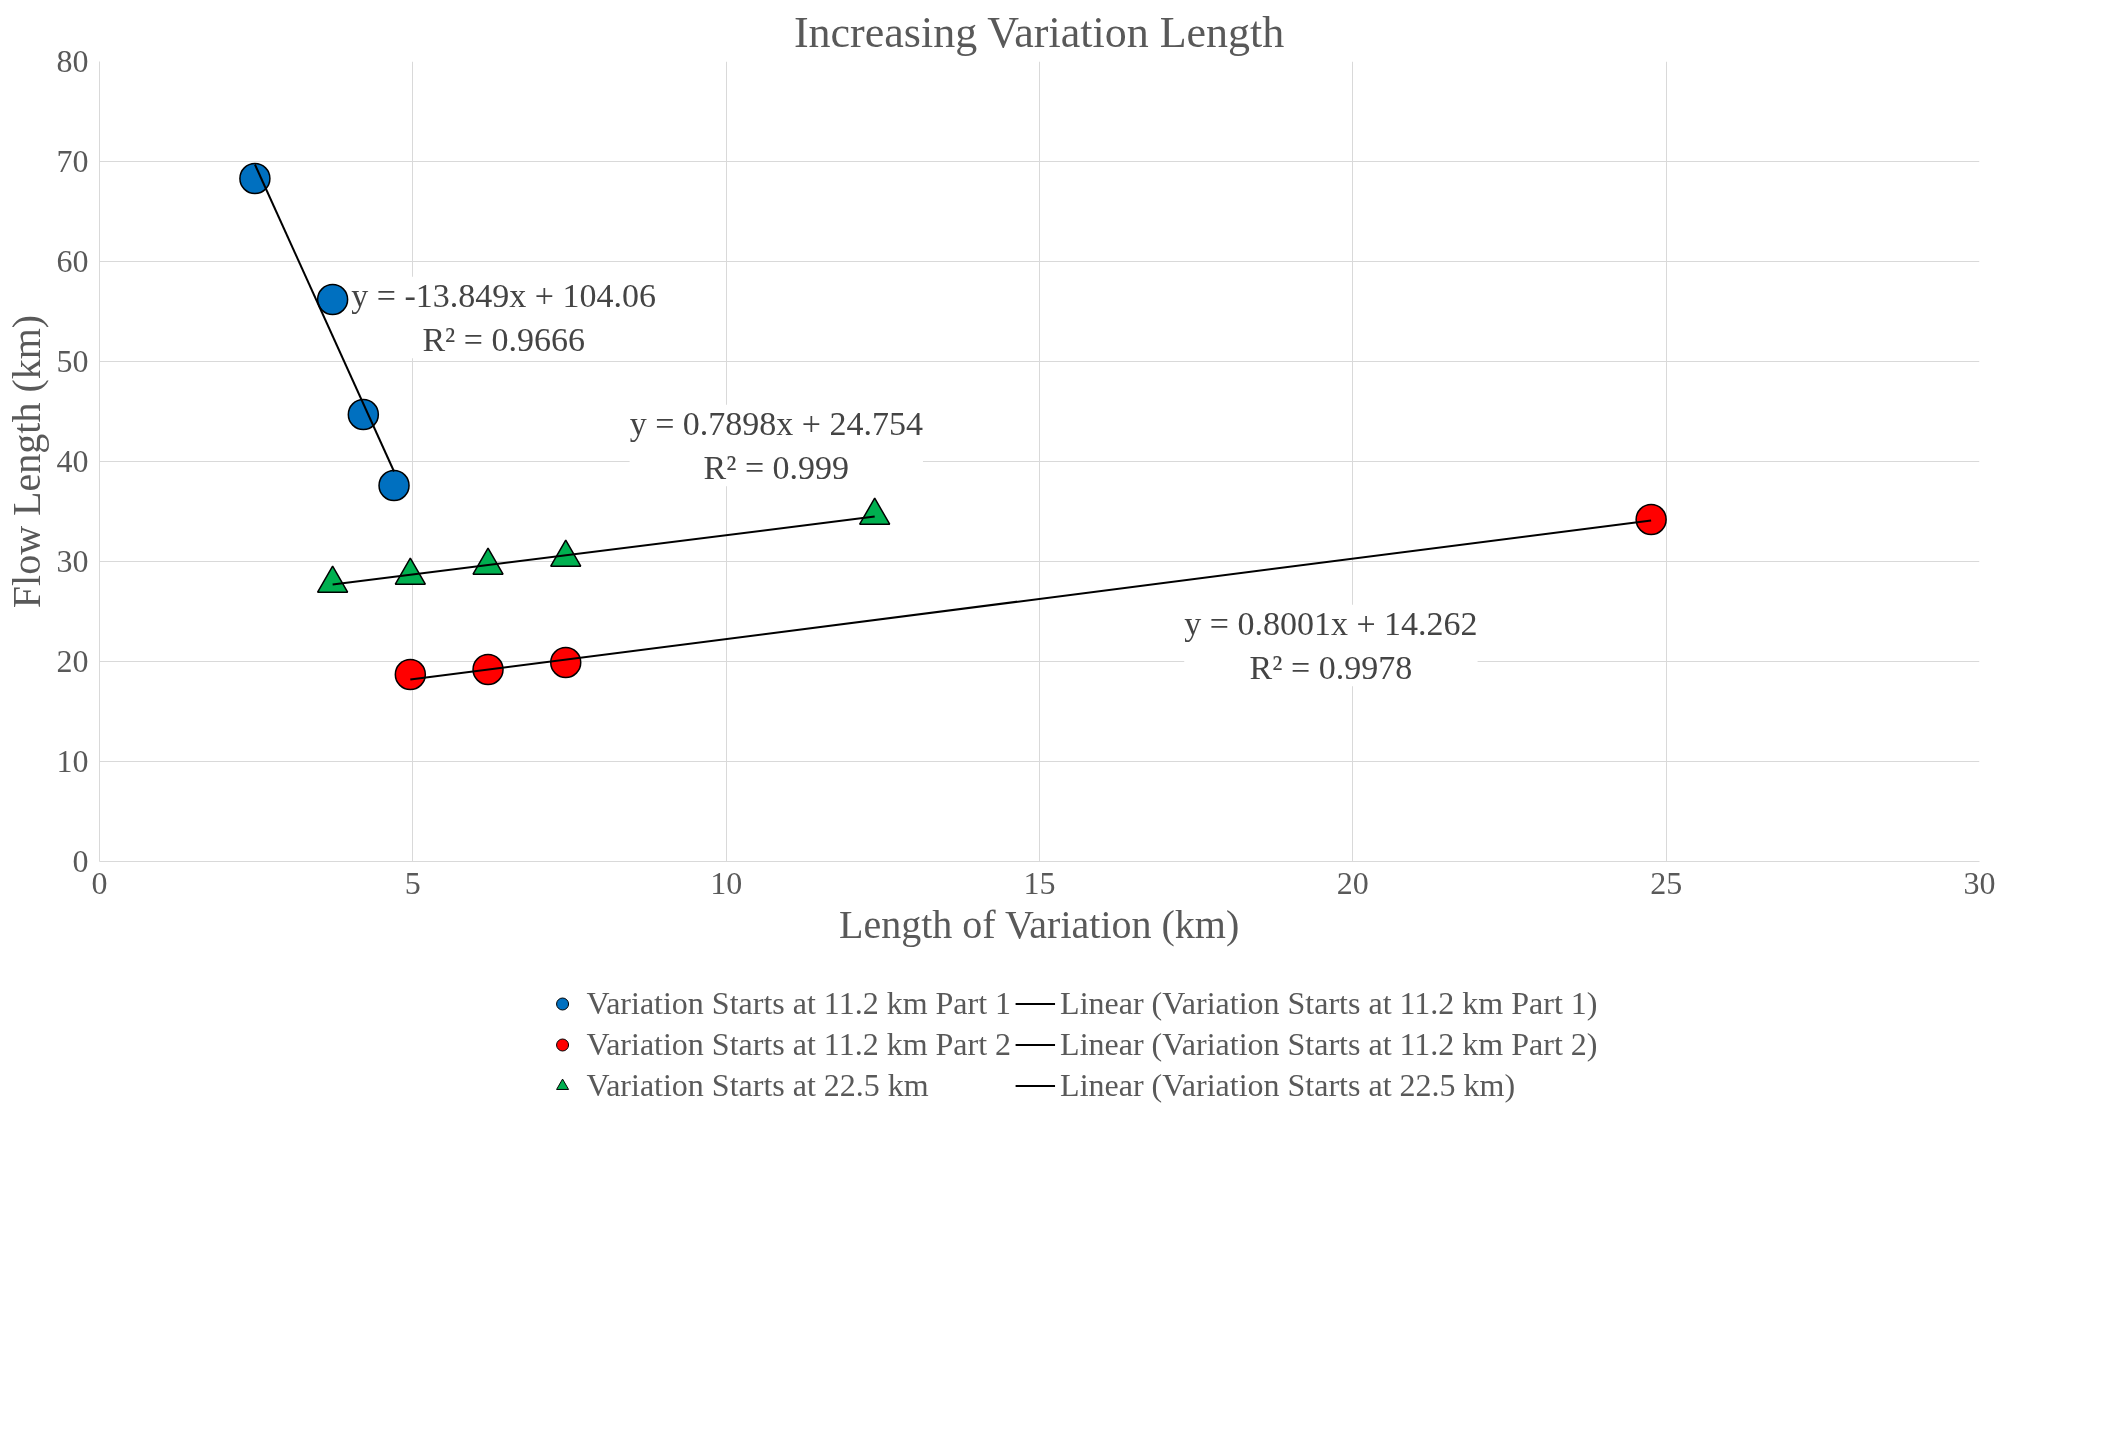 Image resolution: width=2118 pixels, height=1438 pixels. What do you see at coordinates (412, 882) in the screenshot?
I see `x-tick-label: 5` at bounding box center [412, 882].